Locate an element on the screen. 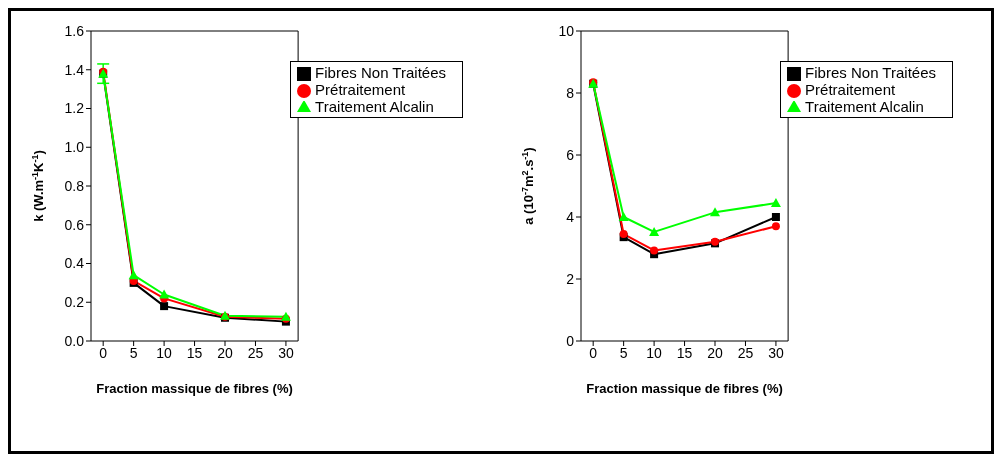 Image resolution: width=1001 pixels, height=468 pixels. y-tick-label: 1.4 is located at coordinates (74, 69).